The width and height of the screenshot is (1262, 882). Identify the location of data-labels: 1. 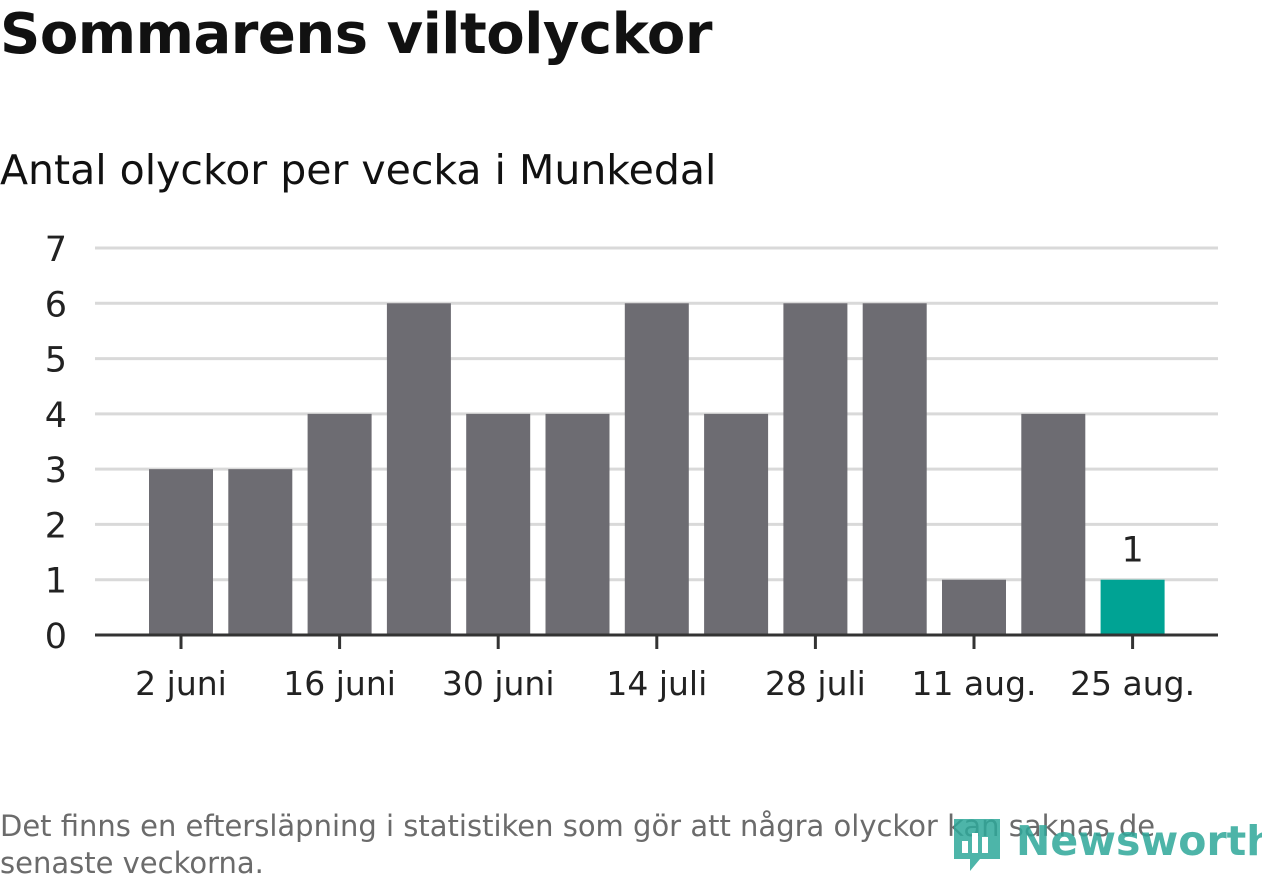
(1132, 551).